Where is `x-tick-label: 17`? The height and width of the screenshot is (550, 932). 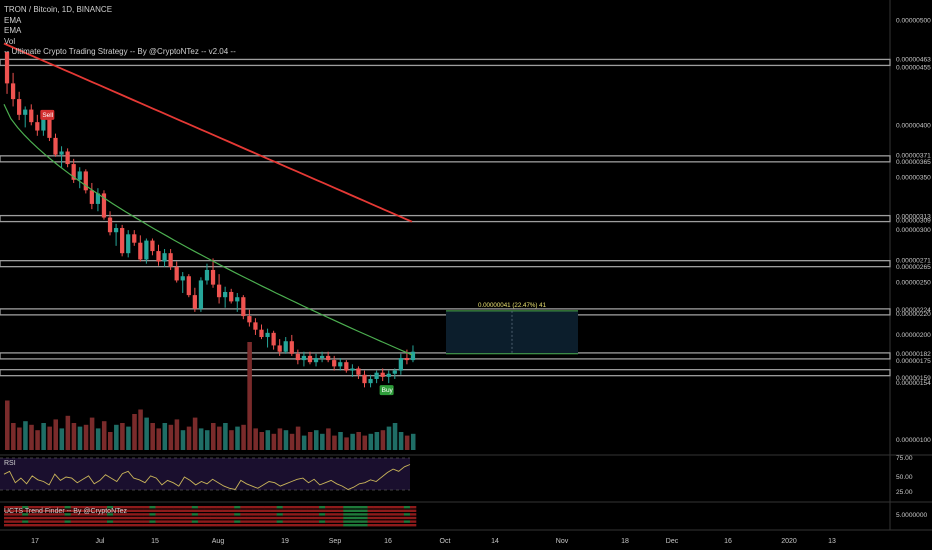 x-tick-label: 17 is located at coordinates (35, 541).